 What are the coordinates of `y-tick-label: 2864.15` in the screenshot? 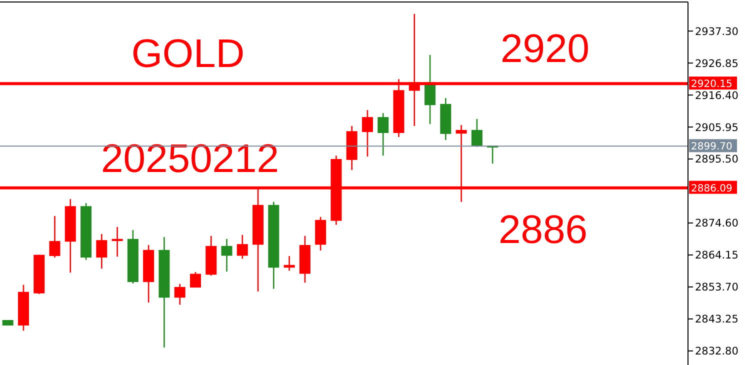 It's located at (716, 256).